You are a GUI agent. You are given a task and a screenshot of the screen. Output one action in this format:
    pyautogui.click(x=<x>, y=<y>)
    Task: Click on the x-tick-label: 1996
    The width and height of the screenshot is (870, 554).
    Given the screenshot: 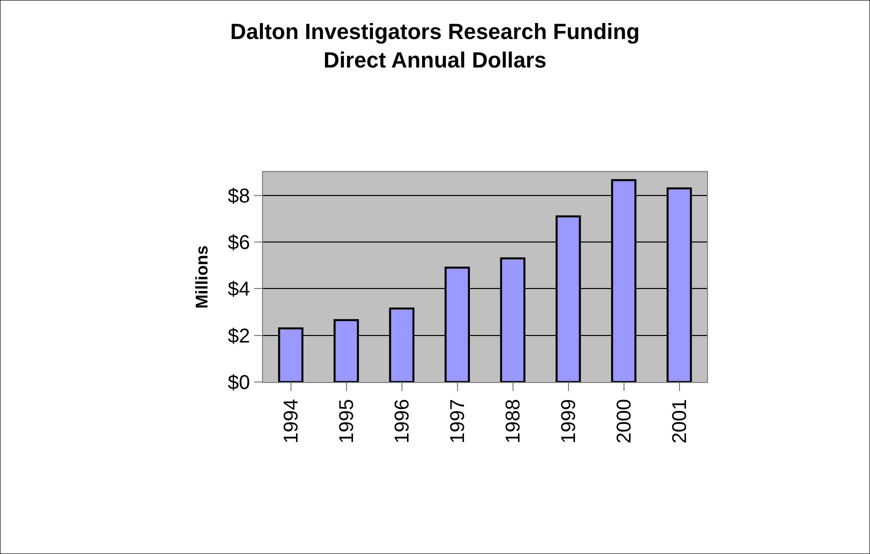 What is the action you would take?
    pyautogui.click(x=402, y=421)
    